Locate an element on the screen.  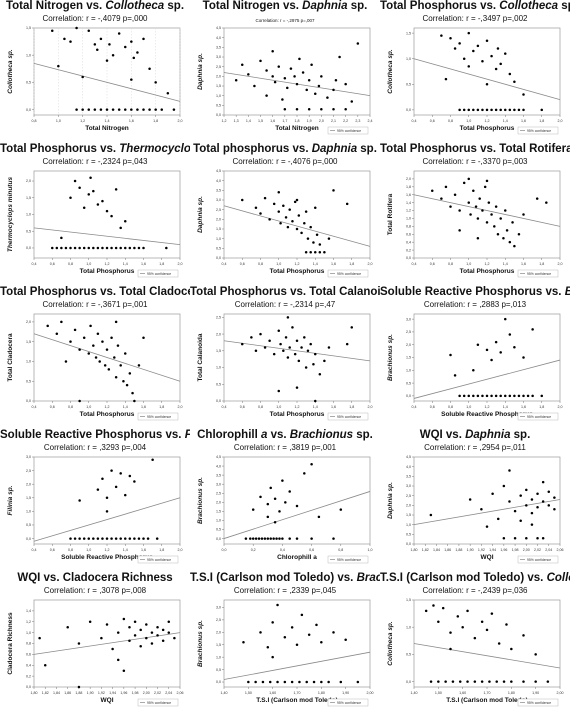
x-tick-label: 2,02 is located at coordinates (157, 693).